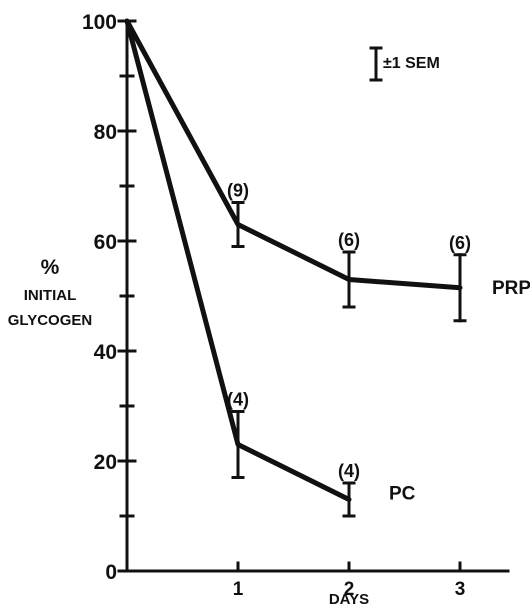 This screenshot has height=610, width=530. What do you see at coordinates (460, 589) in the screenshot?
I see `x-tick-label-3: 3` at bounding box center [460, 589].